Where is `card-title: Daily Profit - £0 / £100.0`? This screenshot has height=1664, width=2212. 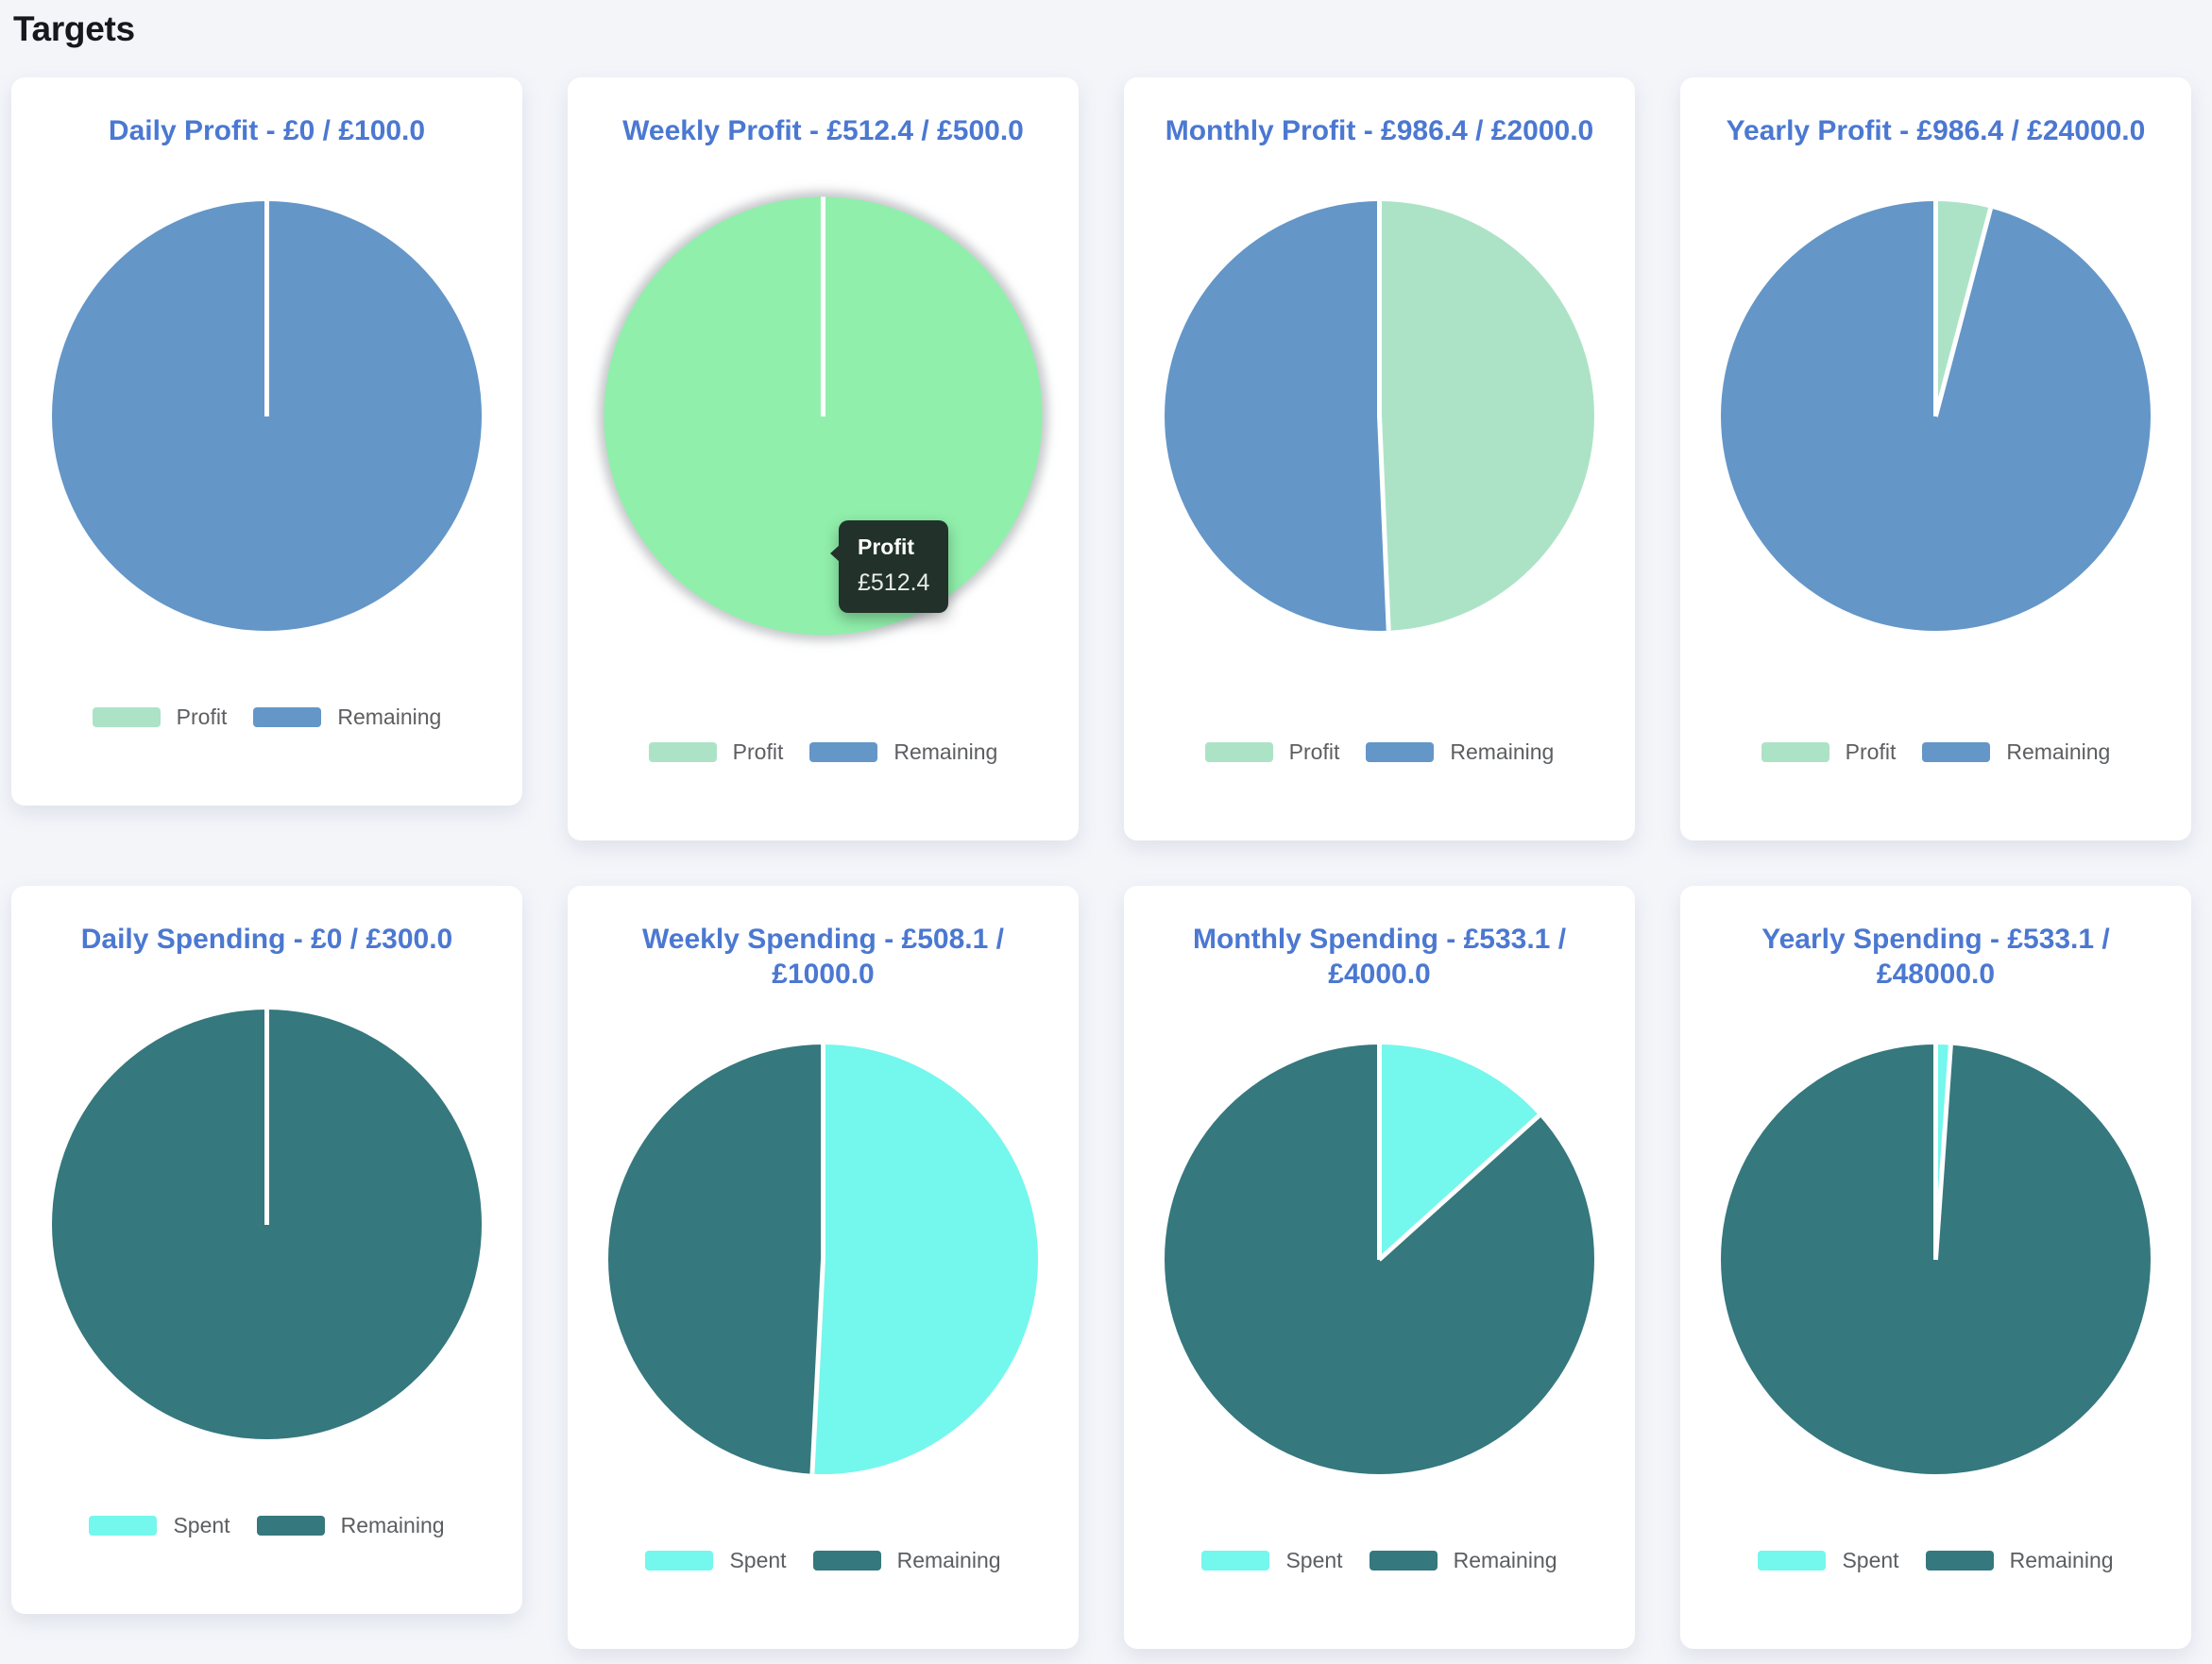
card-title: Daily Profit - £0 / £100.0 is located at coordinates (267, 130).